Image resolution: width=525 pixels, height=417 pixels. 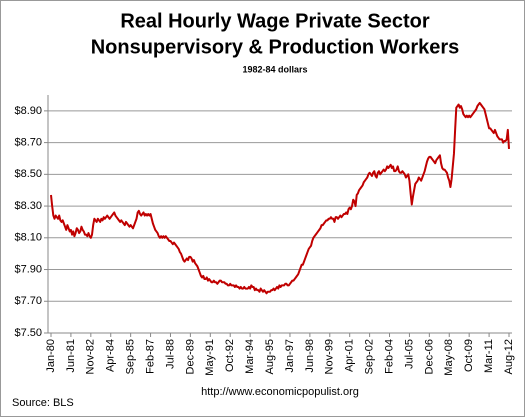 What do you see at coordinates (51, 356) in the screenshot?
I see `x-tick-label: Jan-80` at bounding box center [51, 356].